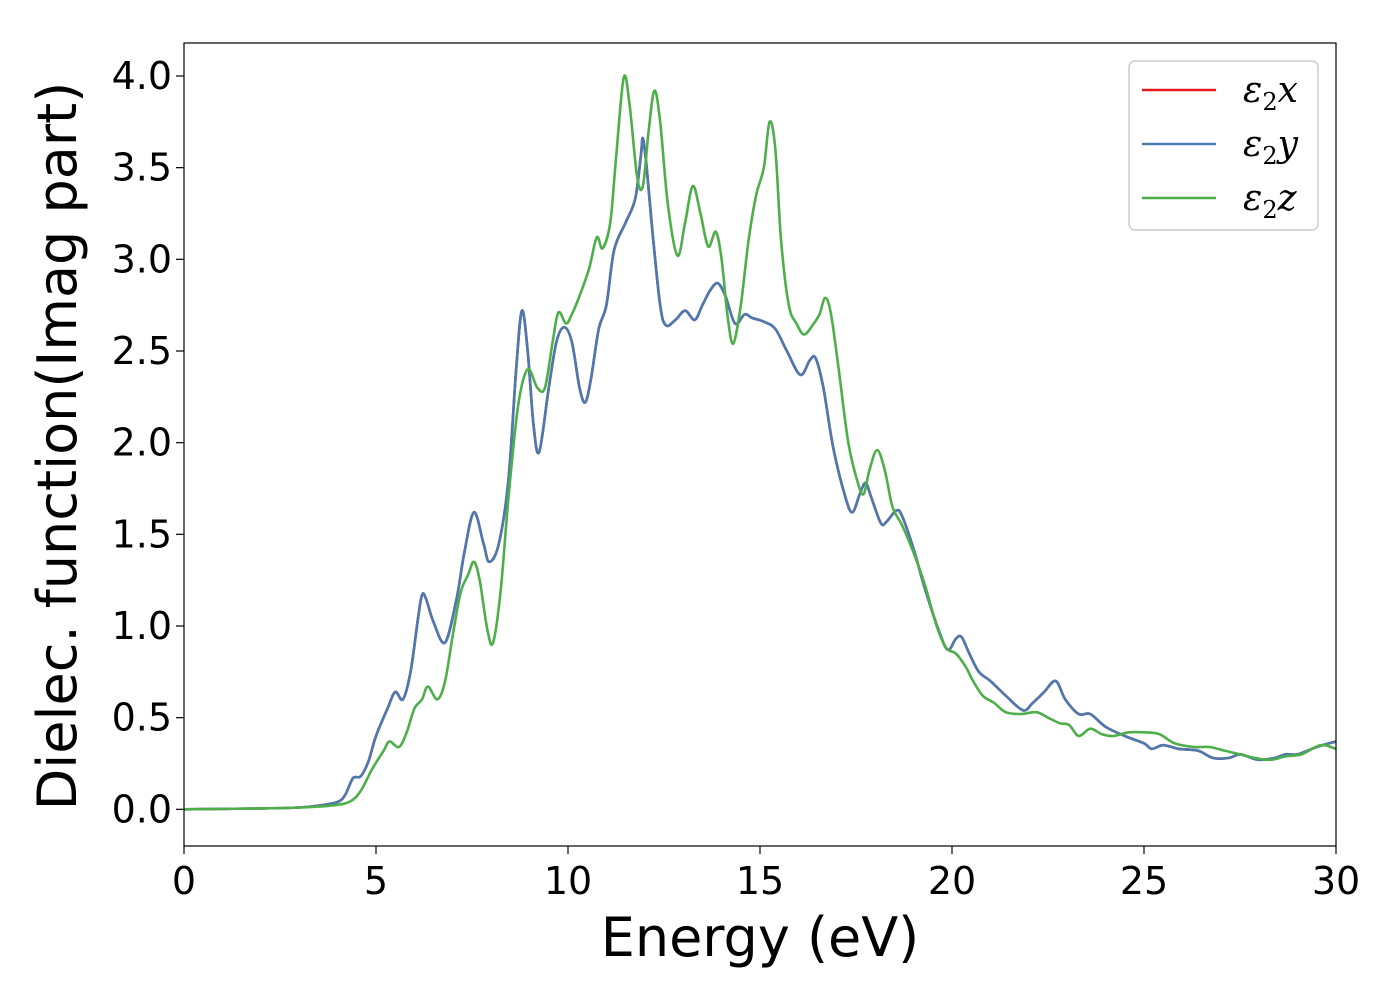  Describe the element at coordinates (1287, 198) in the screenshot. I see `legend-label-suffix: z` at that location.